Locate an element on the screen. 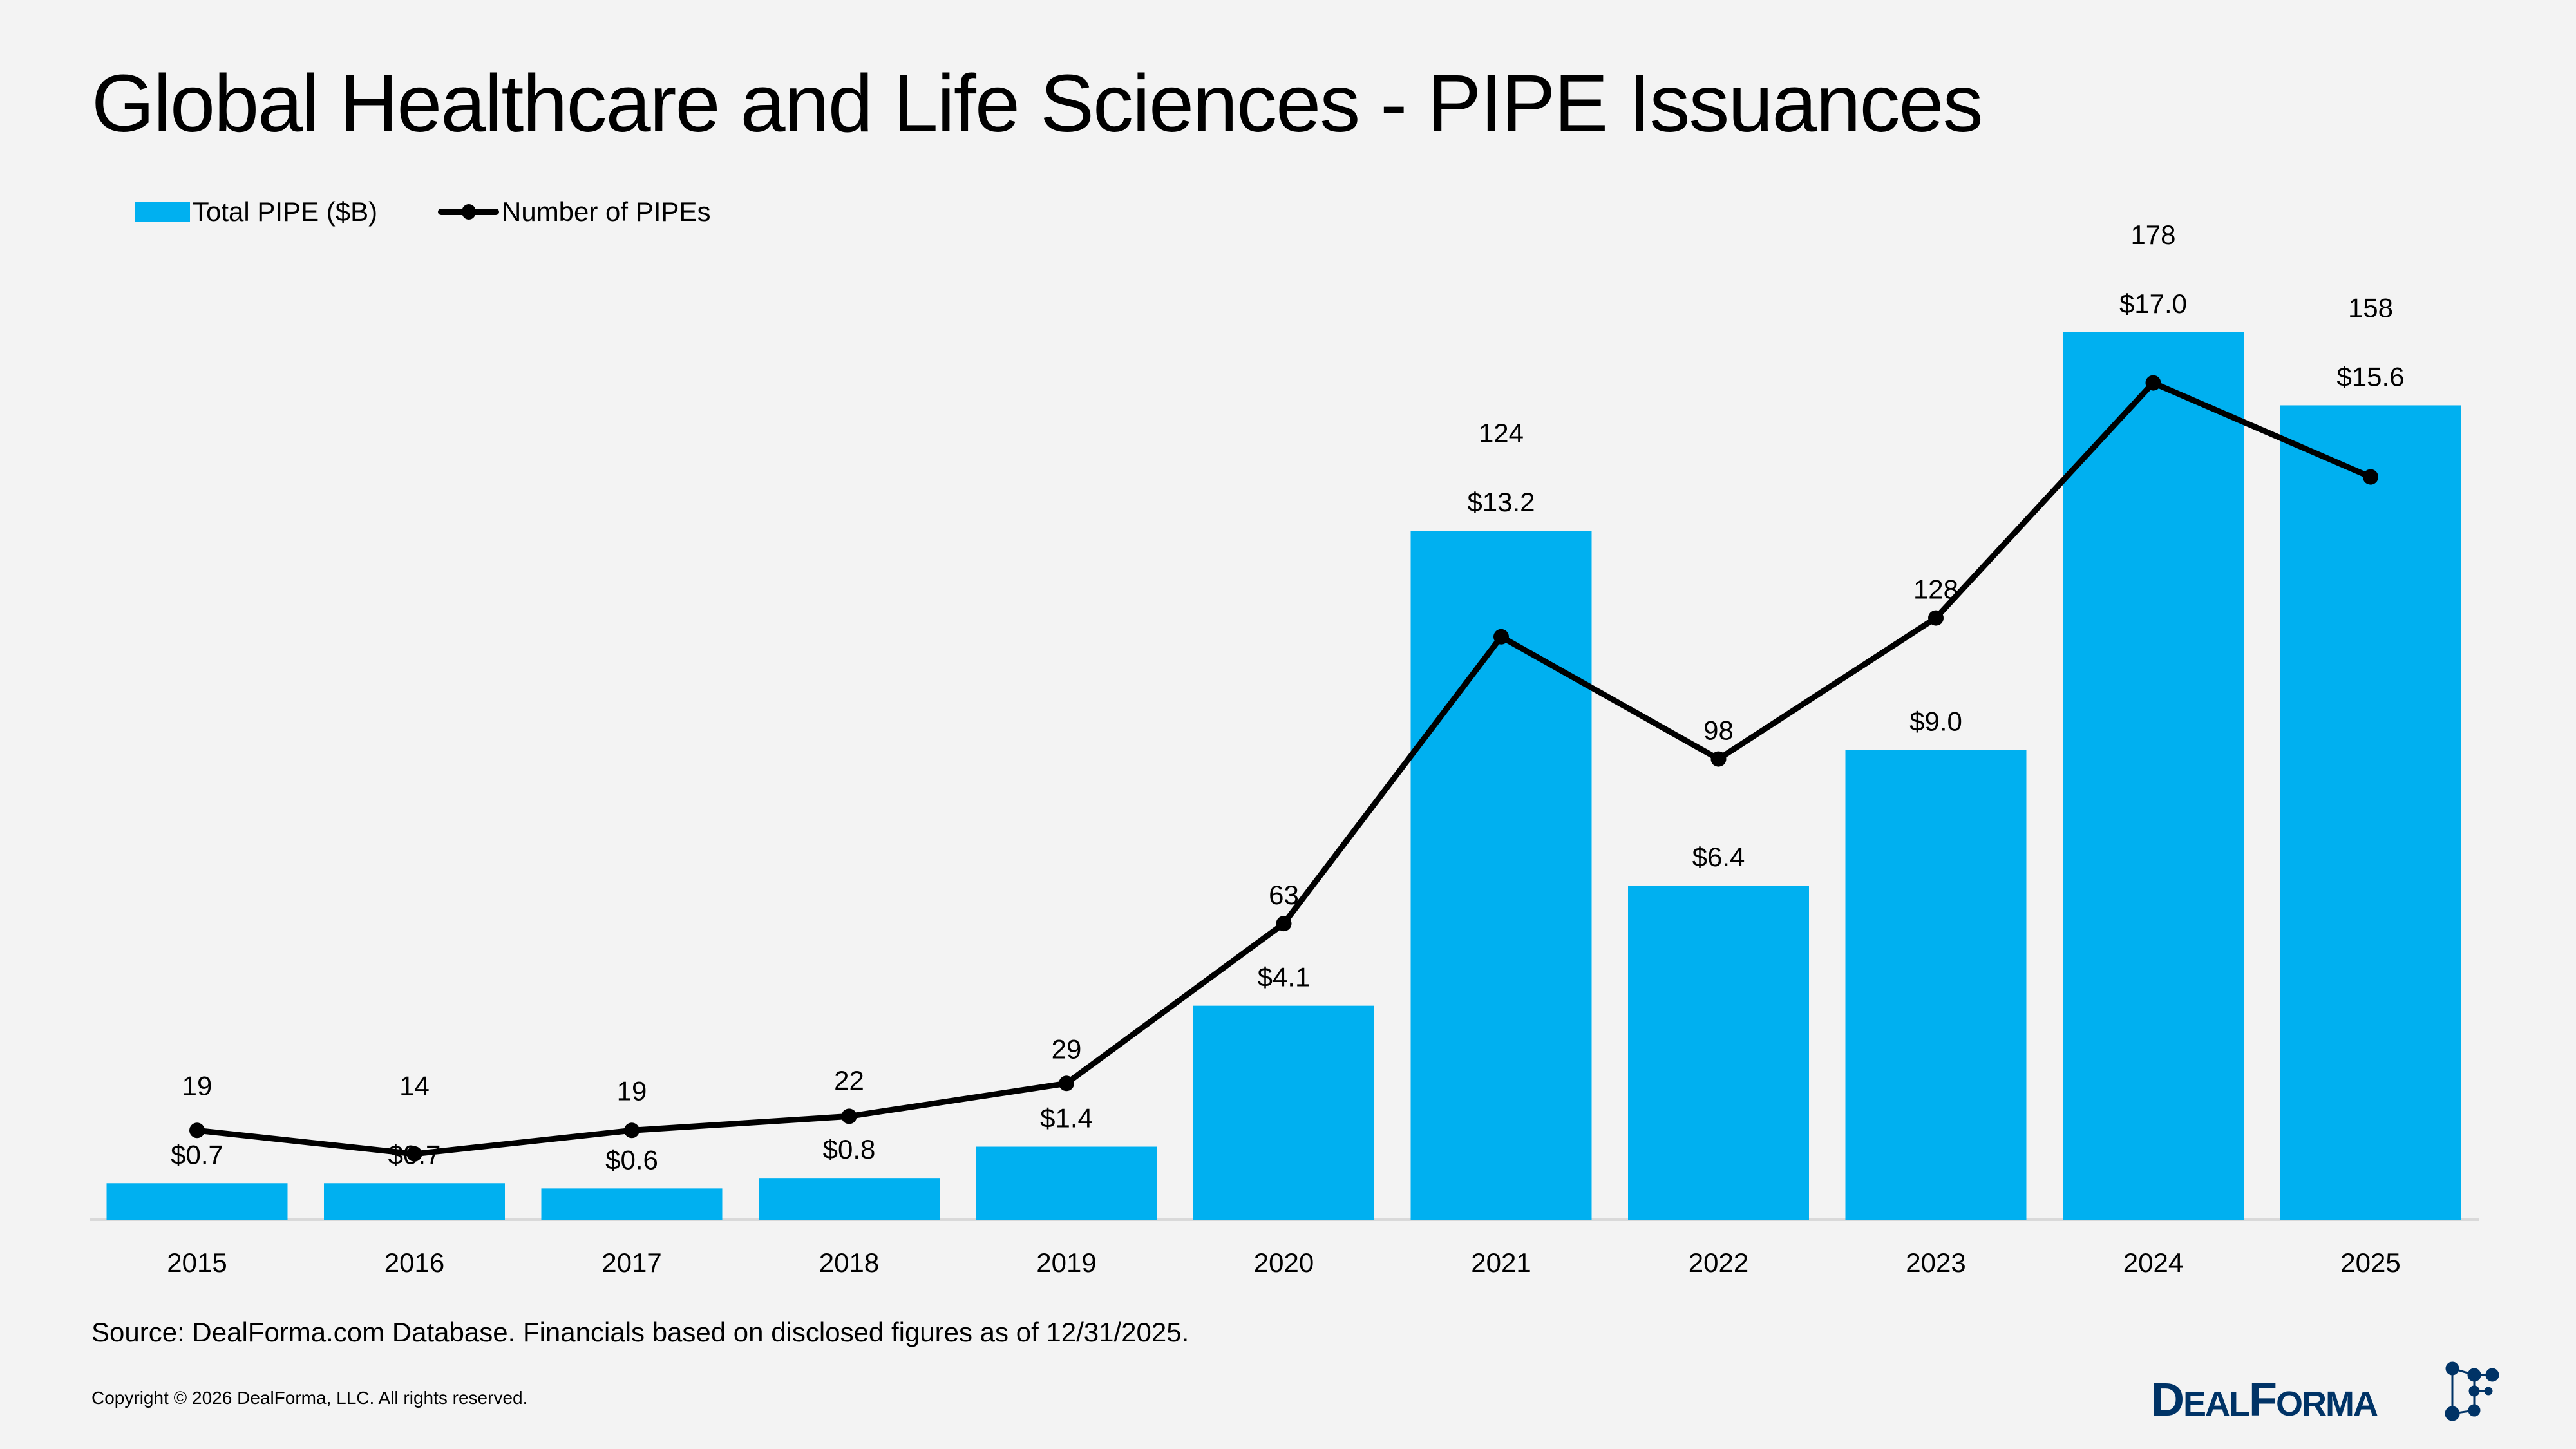  line-point-2023 is located at coordinates (1936, 618).